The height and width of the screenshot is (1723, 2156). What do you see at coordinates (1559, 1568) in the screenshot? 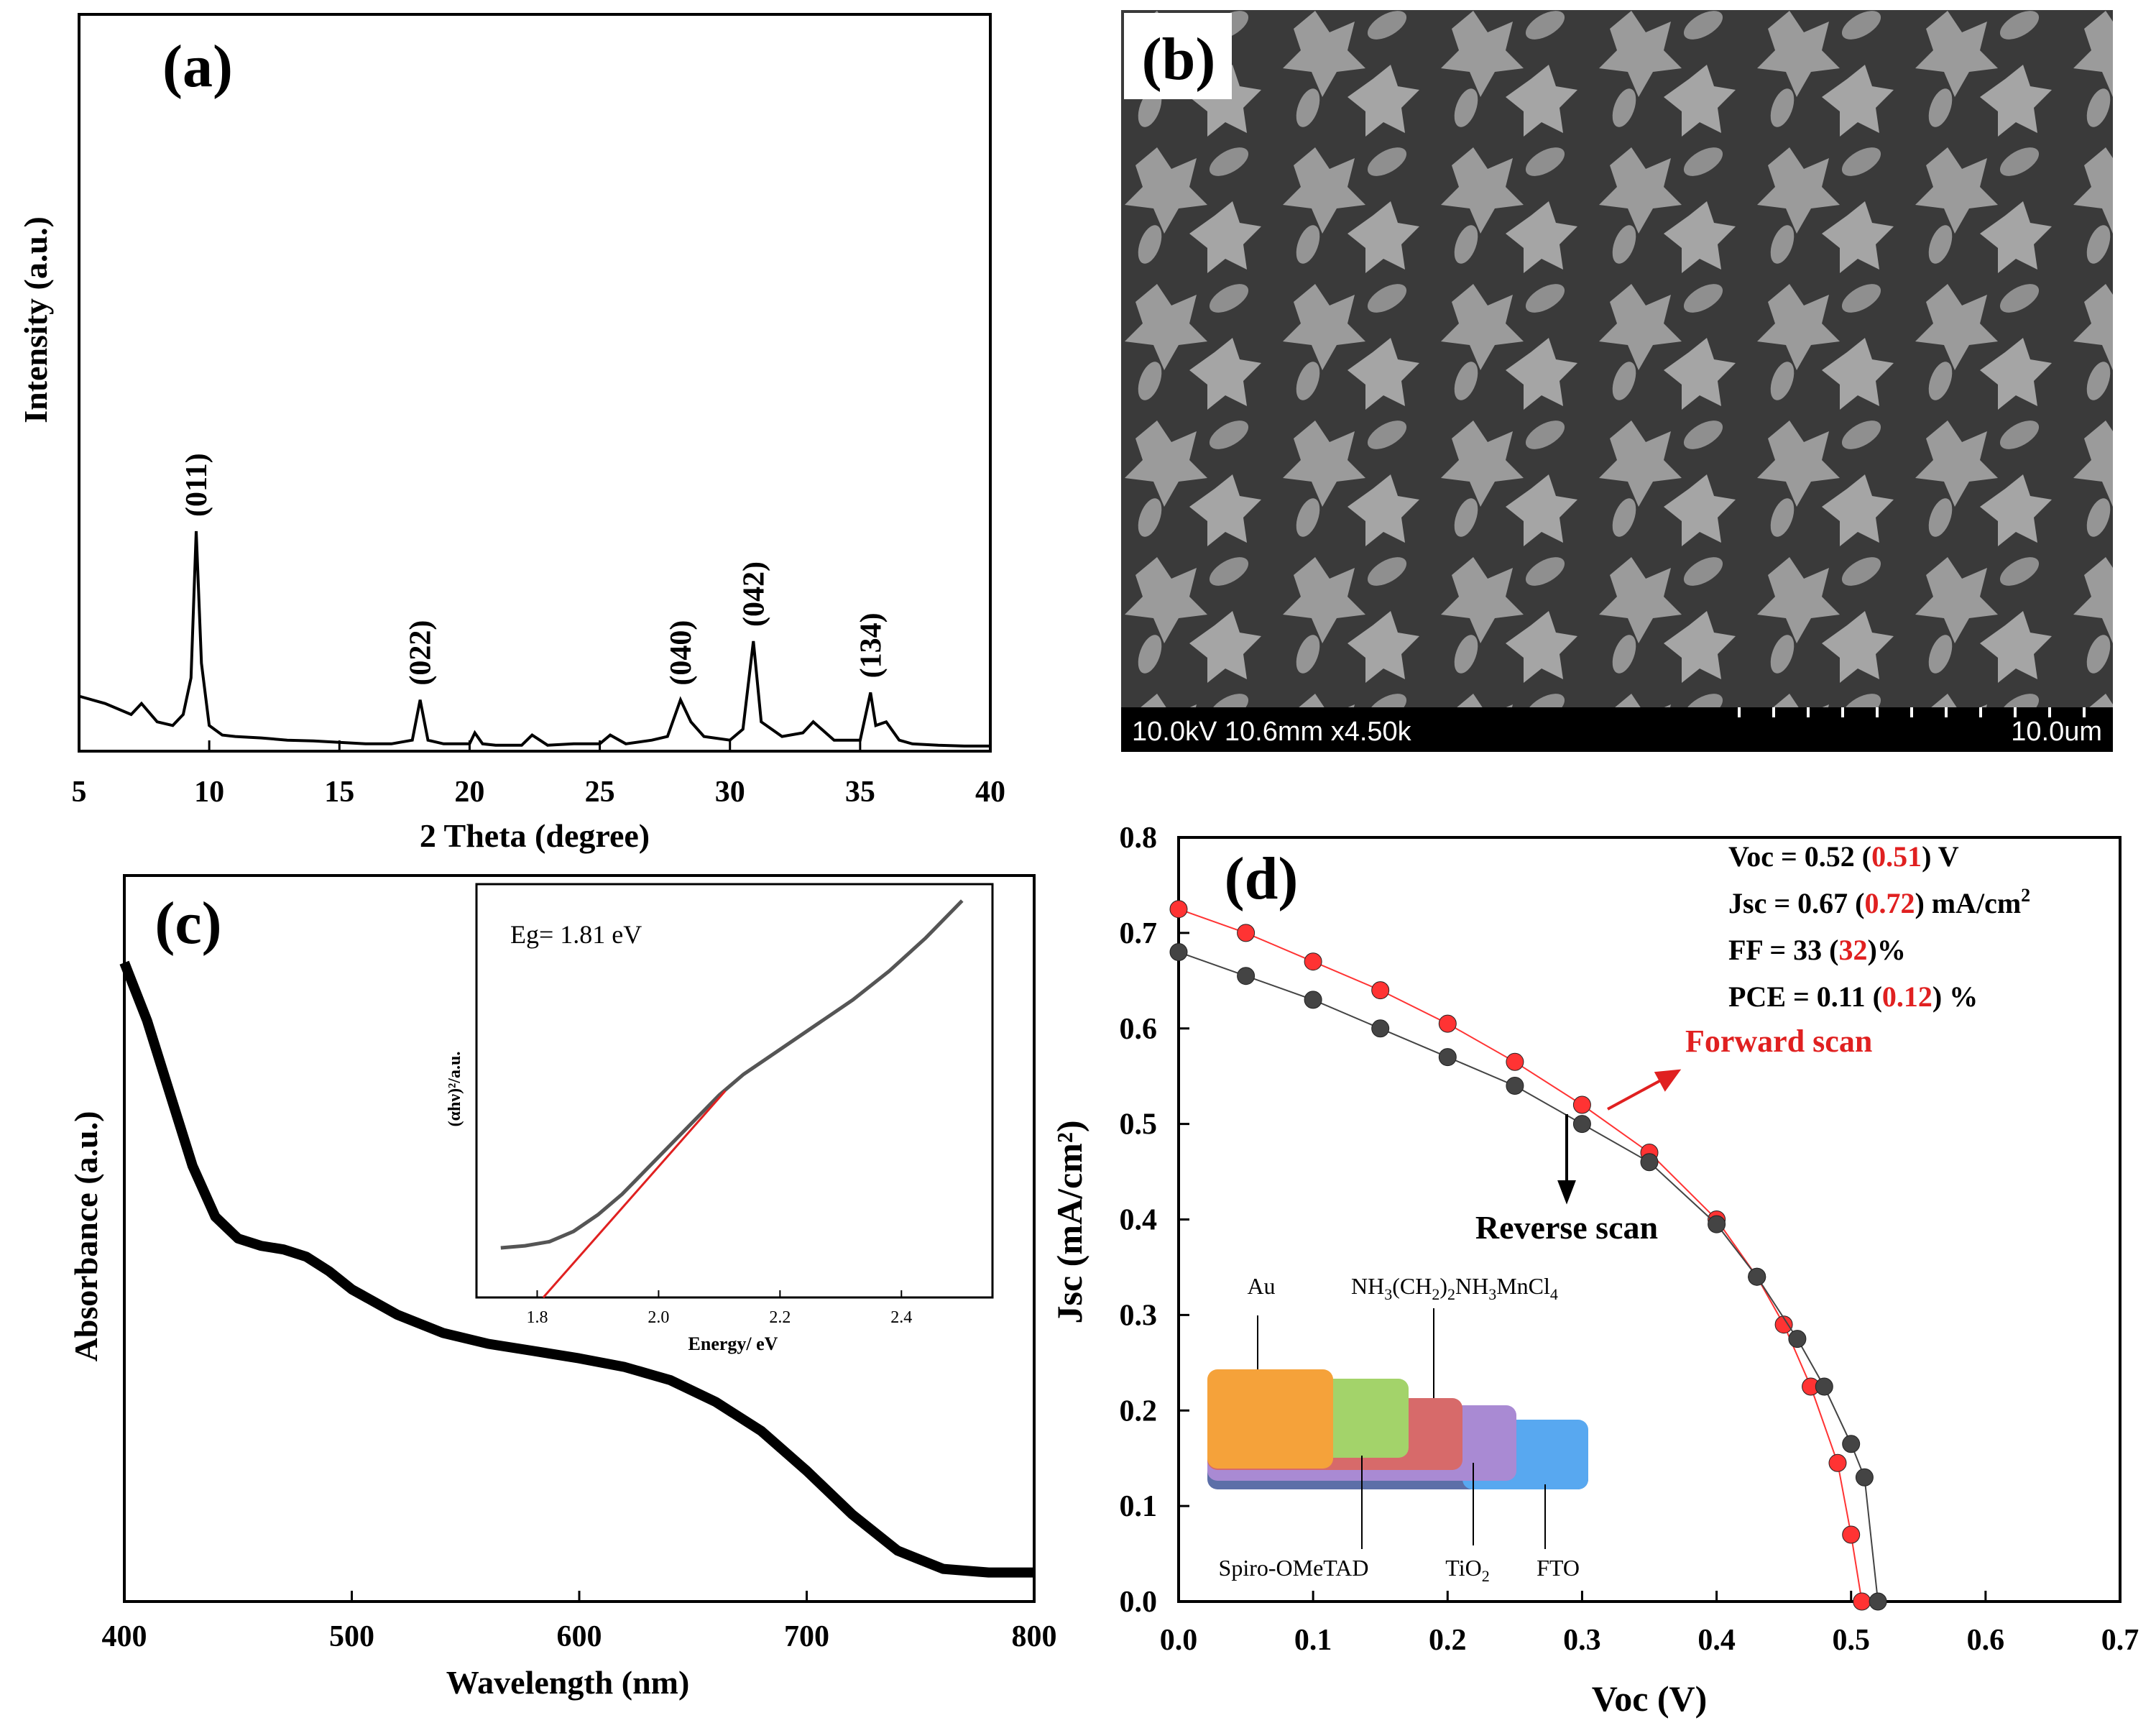
I see `fto-label: FTO` at bounding box center [1559, 1568].